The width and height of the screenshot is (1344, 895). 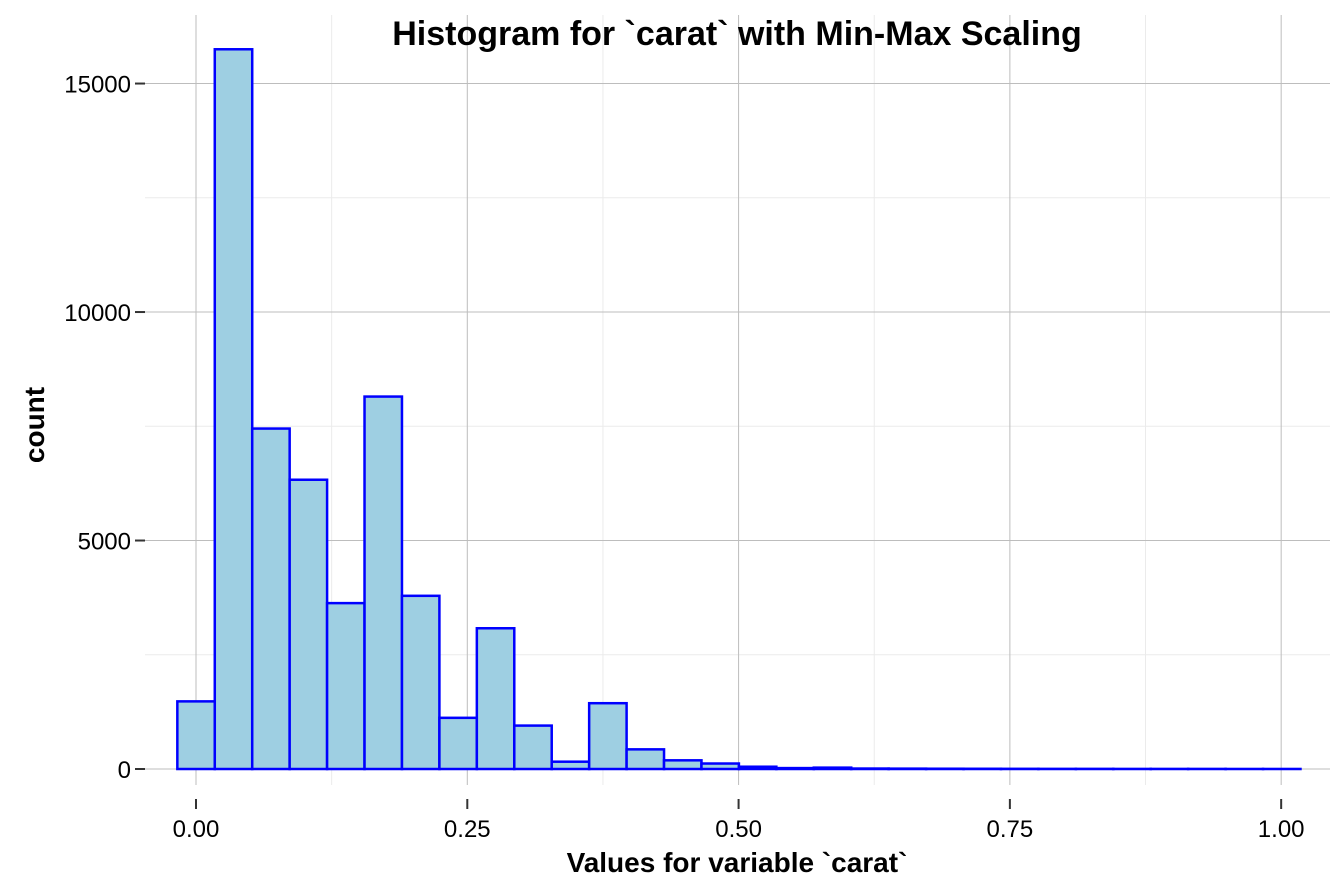 I want to click on x-tick-label: 0.00, so click(x=196, y=829).